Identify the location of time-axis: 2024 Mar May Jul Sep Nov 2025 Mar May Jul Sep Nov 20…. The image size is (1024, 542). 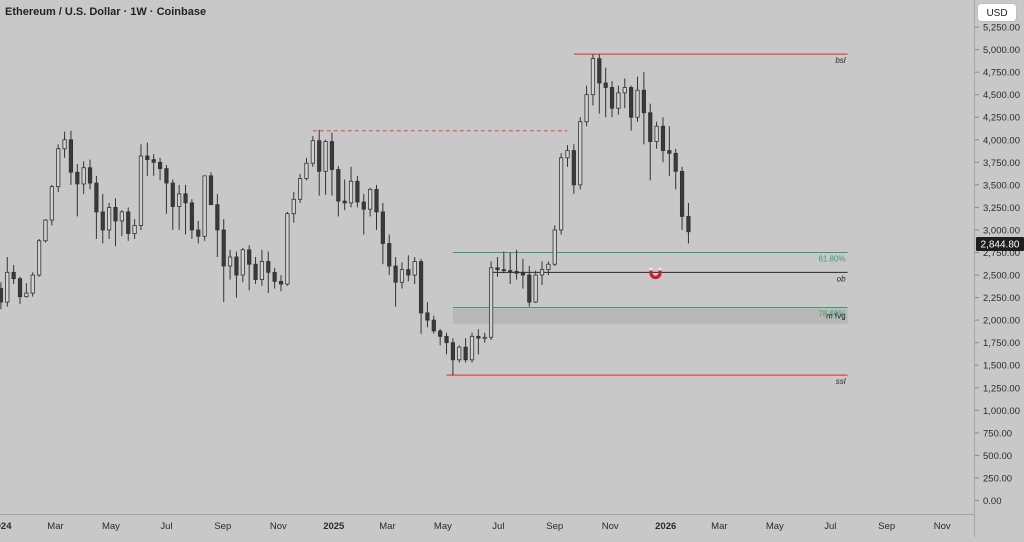
(475, 526).